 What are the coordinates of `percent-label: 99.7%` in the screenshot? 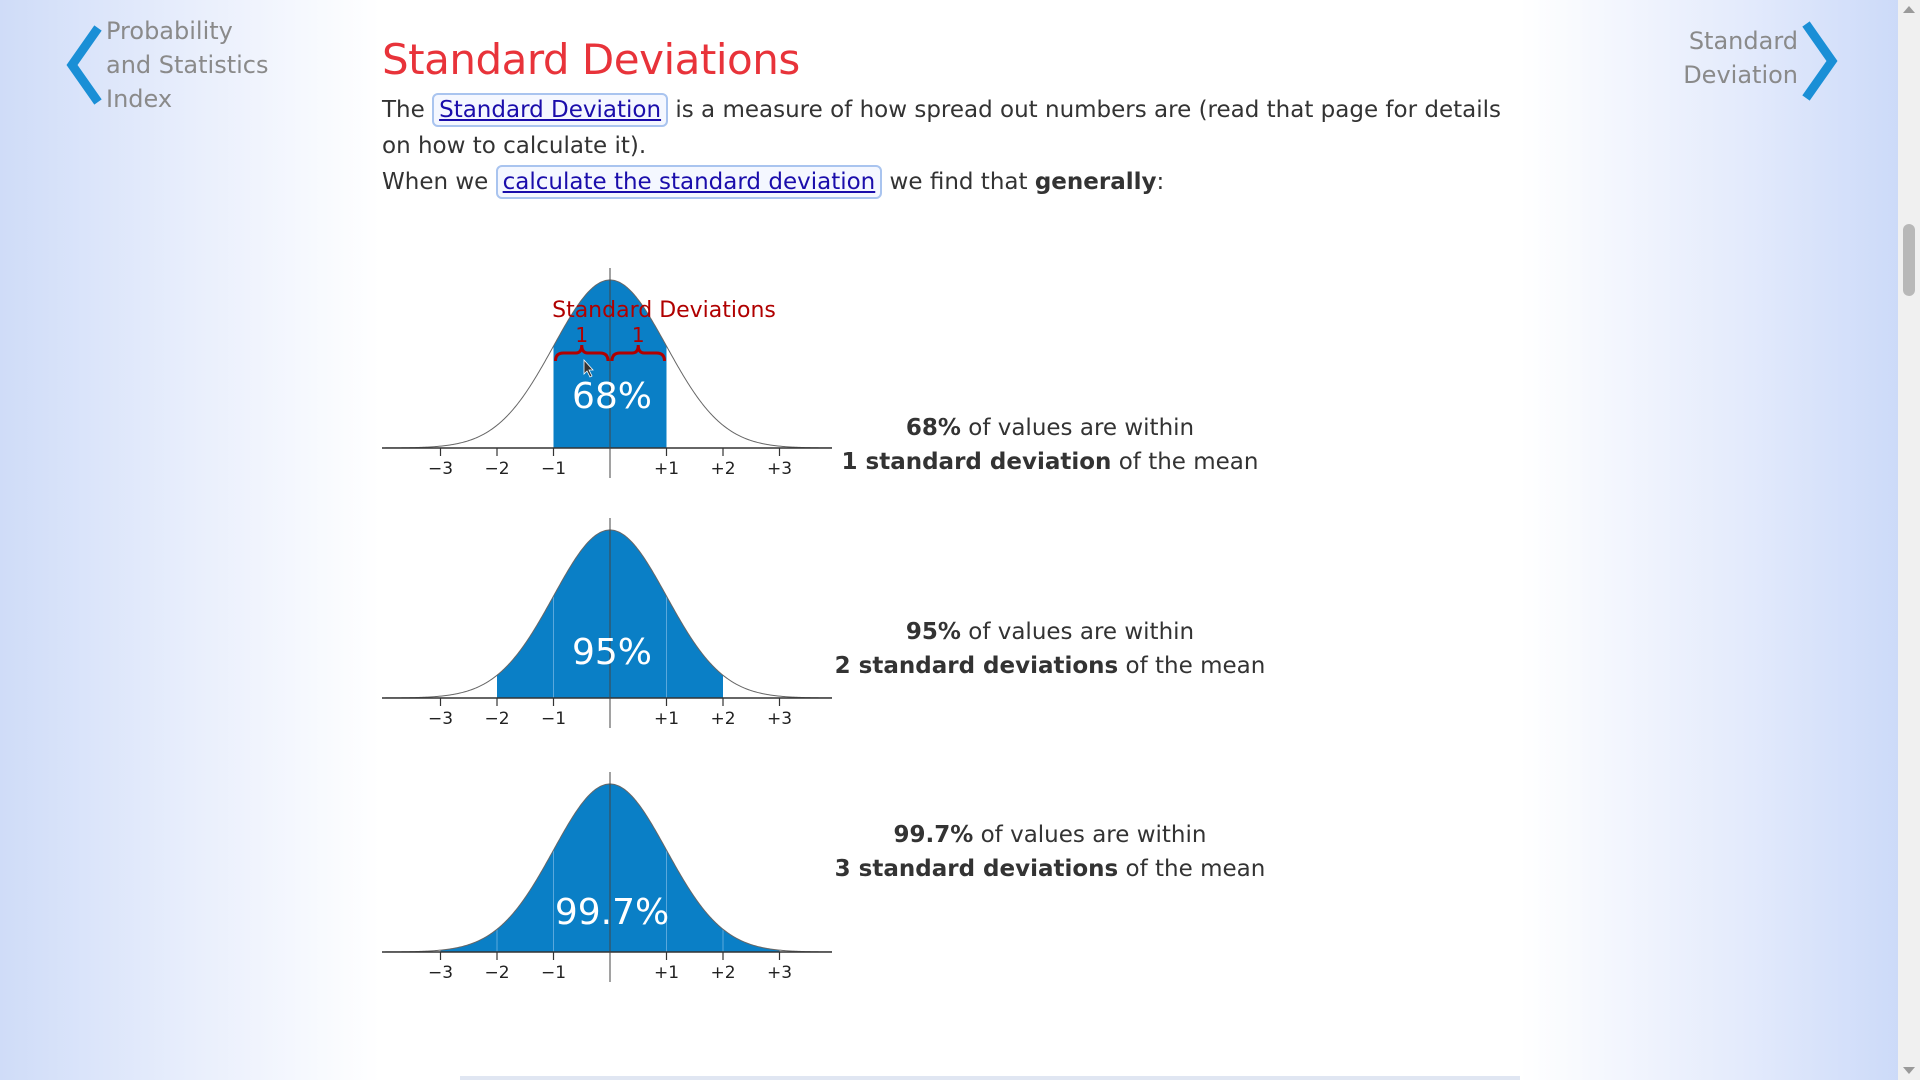 It's located at (612, 912).